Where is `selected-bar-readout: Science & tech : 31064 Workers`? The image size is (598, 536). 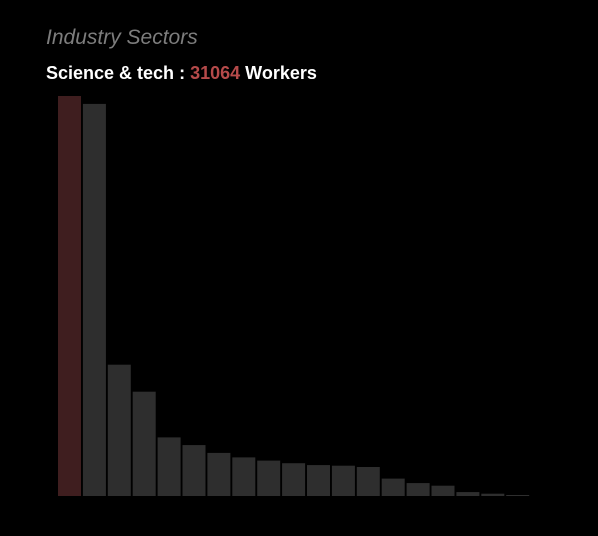 selected-bar-readout: Science & tech : 31064 Workers is located at coordinates (181, 73).